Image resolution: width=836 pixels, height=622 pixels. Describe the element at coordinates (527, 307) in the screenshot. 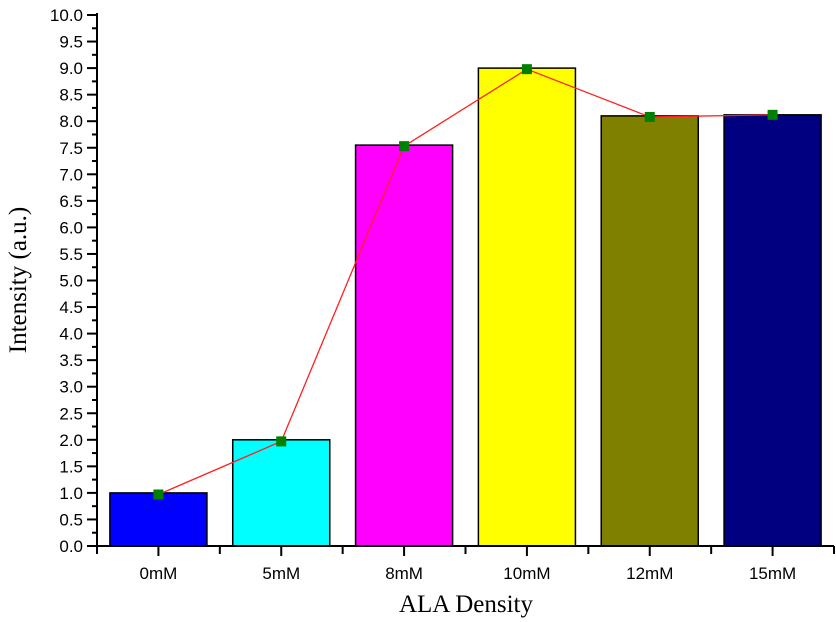

I see `bar-10mM` at that location.